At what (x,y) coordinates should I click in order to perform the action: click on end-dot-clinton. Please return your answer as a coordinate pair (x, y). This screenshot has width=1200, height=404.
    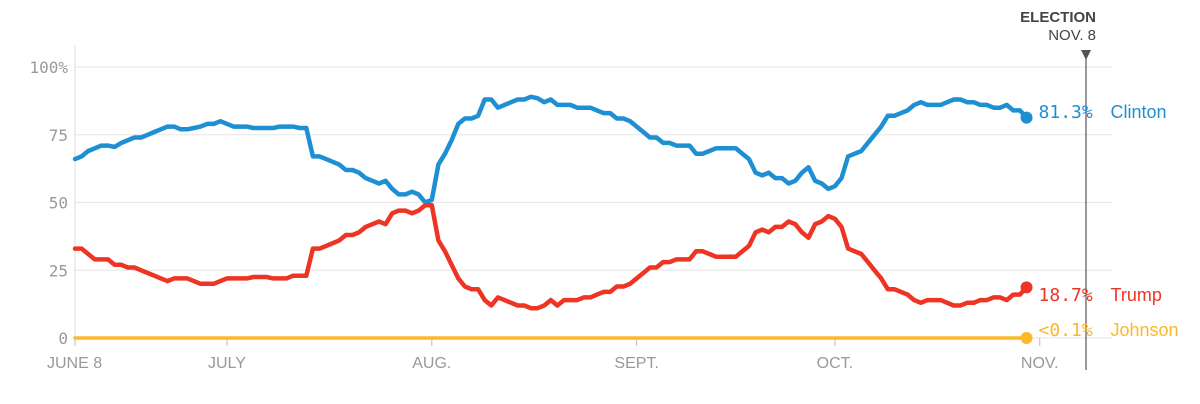
    Looking at the image, I should click on (1026, 117).